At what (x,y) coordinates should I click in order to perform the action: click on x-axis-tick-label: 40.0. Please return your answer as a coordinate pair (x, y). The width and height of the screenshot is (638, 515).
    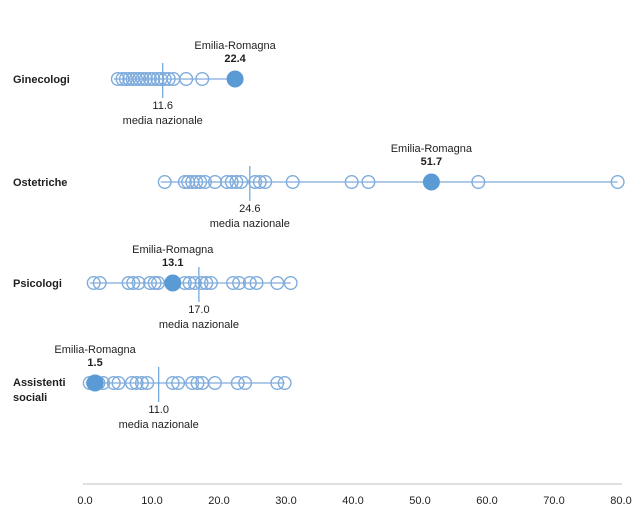
    Looking at the image, I should click on (352, 501).